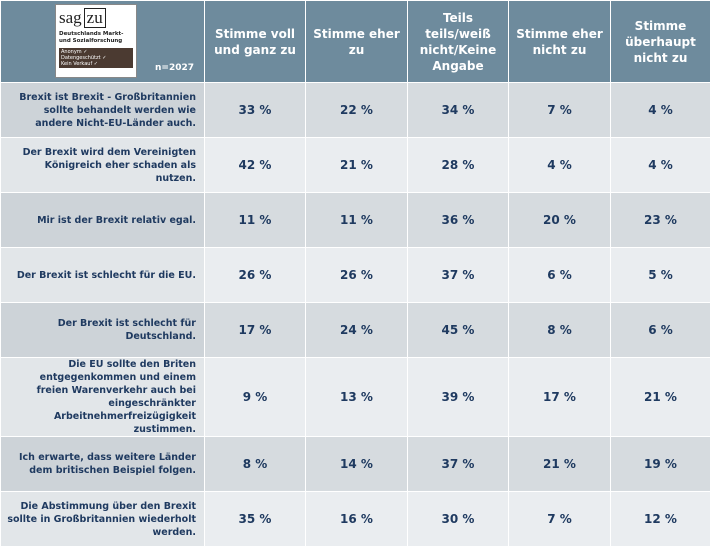 This screenshot has height=547, width=710. What do you see at coordinates (458, 42) in the screenshot?
I see `column-header: Teils teils/weiß nicht/Keine Angabe` at bounding box center [458, 42].